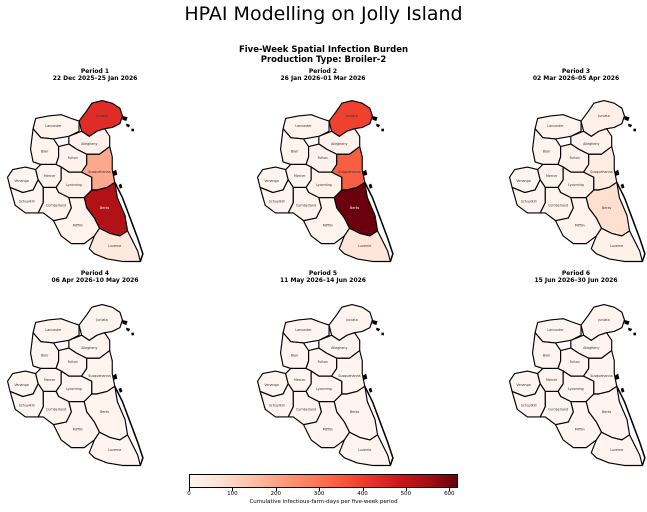 This screenshot has width=647, height=512. What do you see at coordinates (21, 385) in the screenshot?
I see `region-label: Venango` at bounding box center [21, 385].